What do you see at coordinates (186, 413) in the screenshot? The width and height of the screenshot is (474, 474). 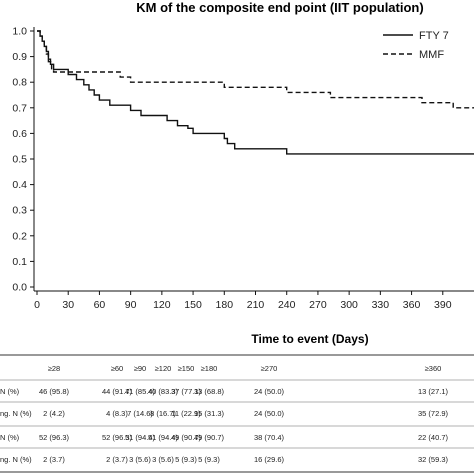 I see `table-cell: 11 (22.9)` at bounding box center [186, 413].